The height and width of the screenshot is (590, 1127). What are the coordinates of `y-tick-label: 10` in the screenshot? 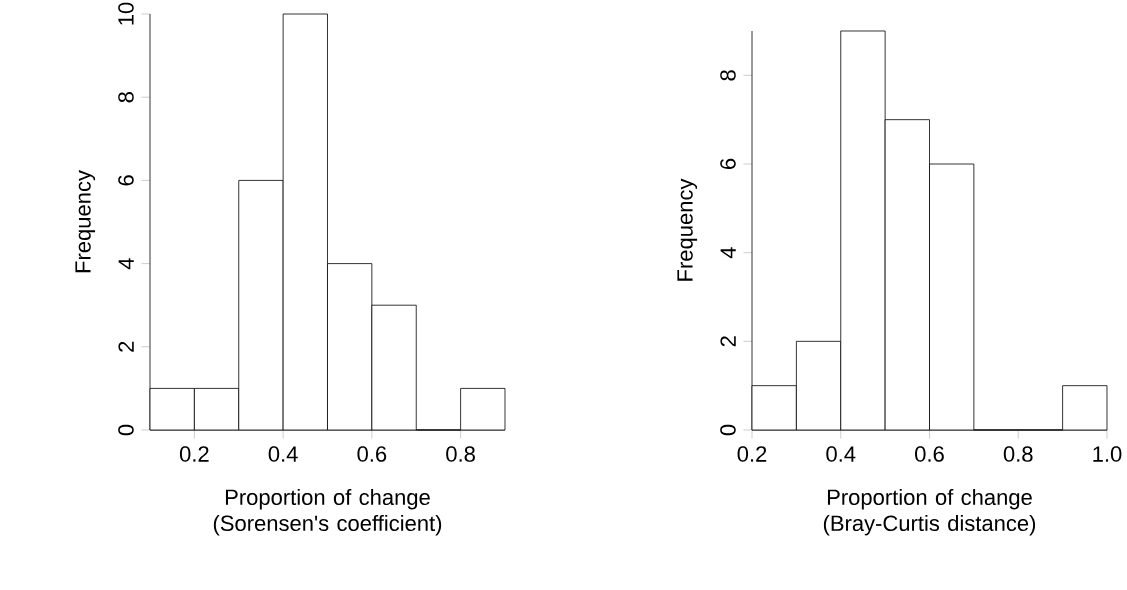 It's located at (126, 13).